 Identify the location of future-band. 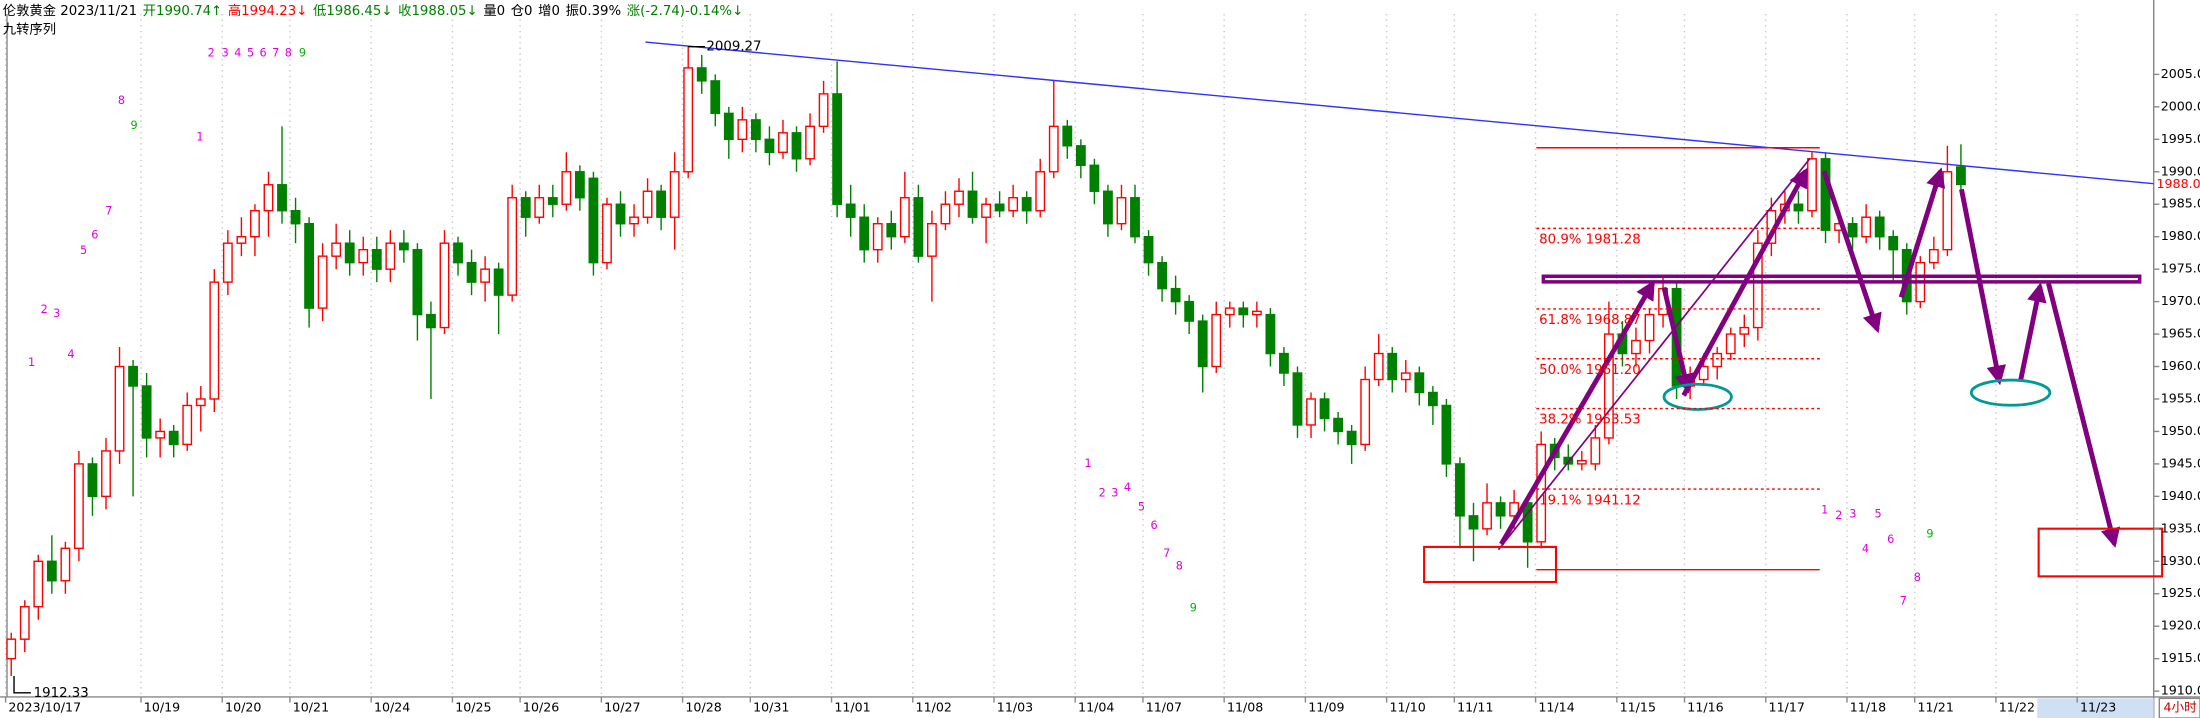
(2095, 708).